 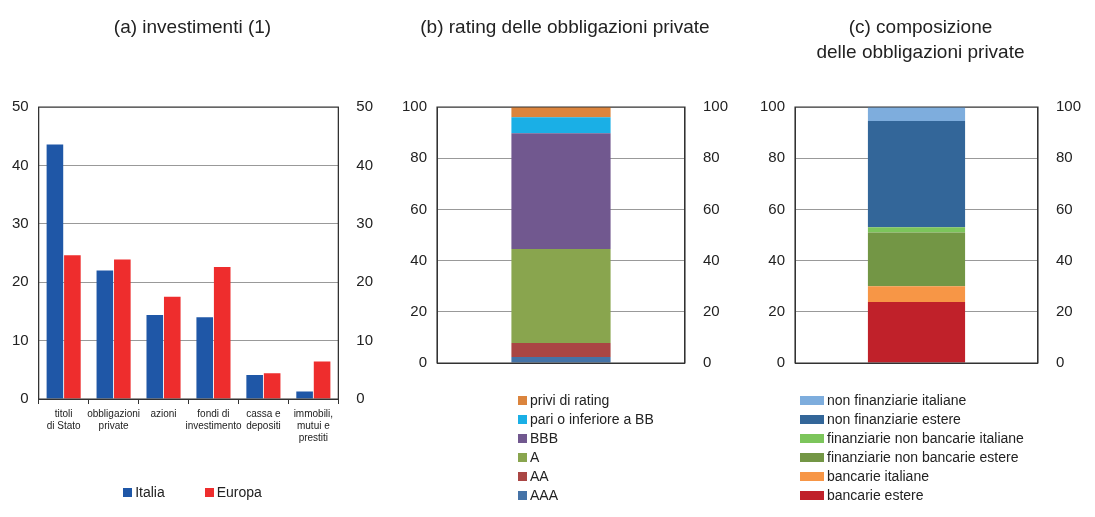 What do you see at coordinates (535, 457) in the screenshot?
I see `legend-label: A` at bounding box center [535, 457].